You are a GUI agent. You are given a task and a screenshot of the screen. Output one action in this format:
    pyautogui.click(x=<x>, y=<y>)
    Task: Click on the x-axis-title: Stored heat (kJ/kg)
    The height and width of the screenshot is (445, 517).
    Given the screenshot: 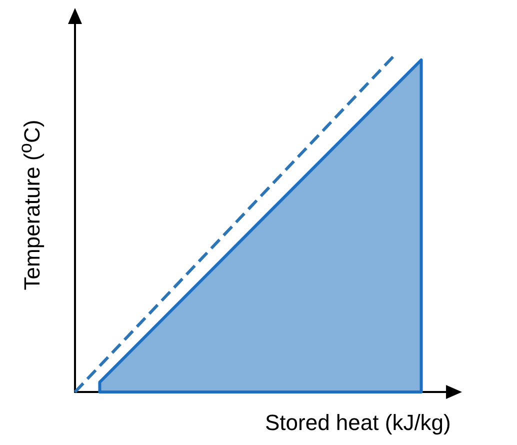 What is the action you would take?
    pyautogui.click(x=358, y=423)
    